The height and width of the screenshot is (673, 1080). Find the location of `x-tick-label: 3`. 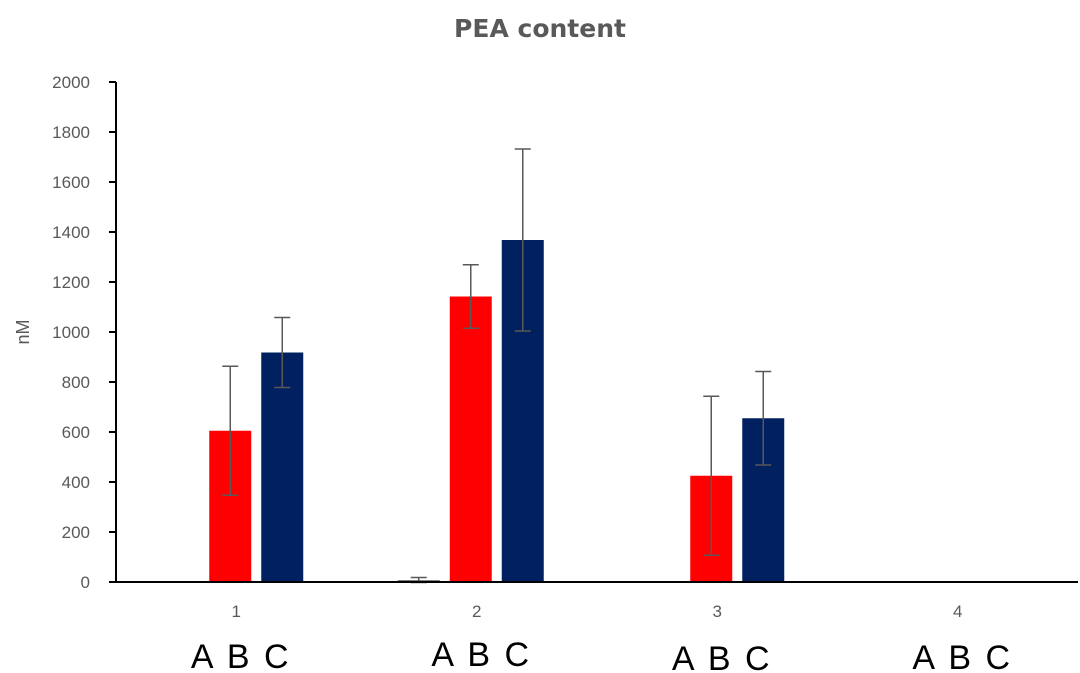

x-tick-label: 3 is located at coordinates (717, 611).